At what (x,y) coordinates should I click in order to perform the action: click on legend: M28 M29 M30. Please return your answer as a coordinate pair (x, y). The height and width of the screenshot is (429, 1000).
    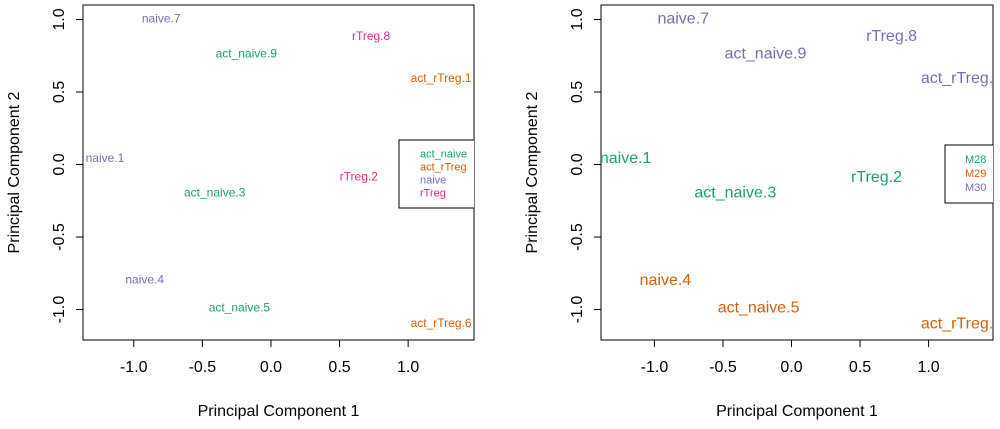
    Looking at the image, I should click on (968, 174).